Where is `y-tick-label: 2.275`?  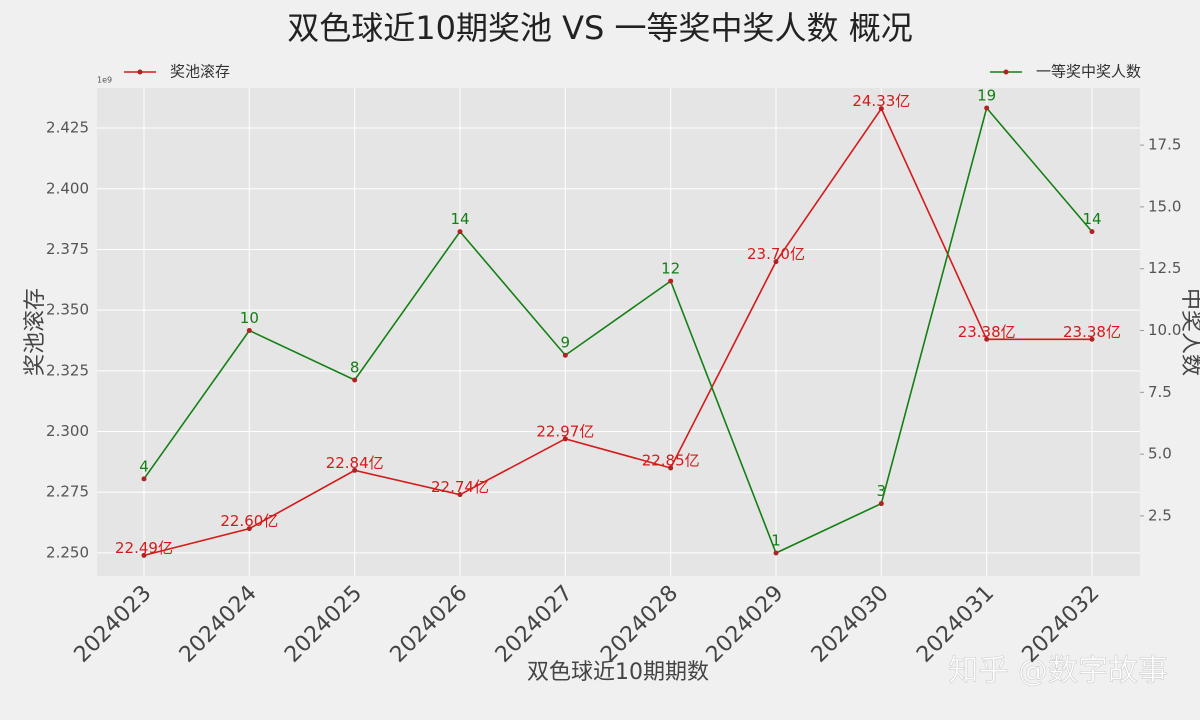
y-tick-label: 2.275 is located at coordinates (67, 492).